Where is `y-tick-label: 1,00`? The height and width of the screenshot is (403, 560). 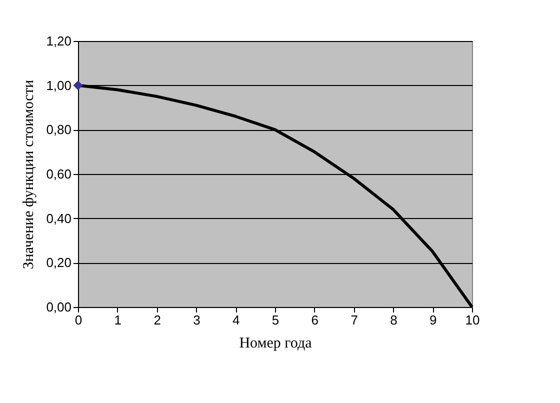
y-tick-label: 1,00 is located at coordinates (59, 85).